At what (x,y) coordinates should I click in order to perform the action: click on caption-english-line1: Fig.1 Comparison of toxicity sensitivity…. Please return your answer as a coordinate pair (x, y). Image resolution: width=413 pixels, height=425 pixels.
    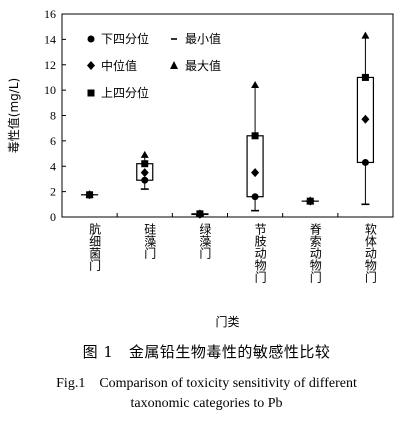
    Looking at the image, I should click on (206, 383).